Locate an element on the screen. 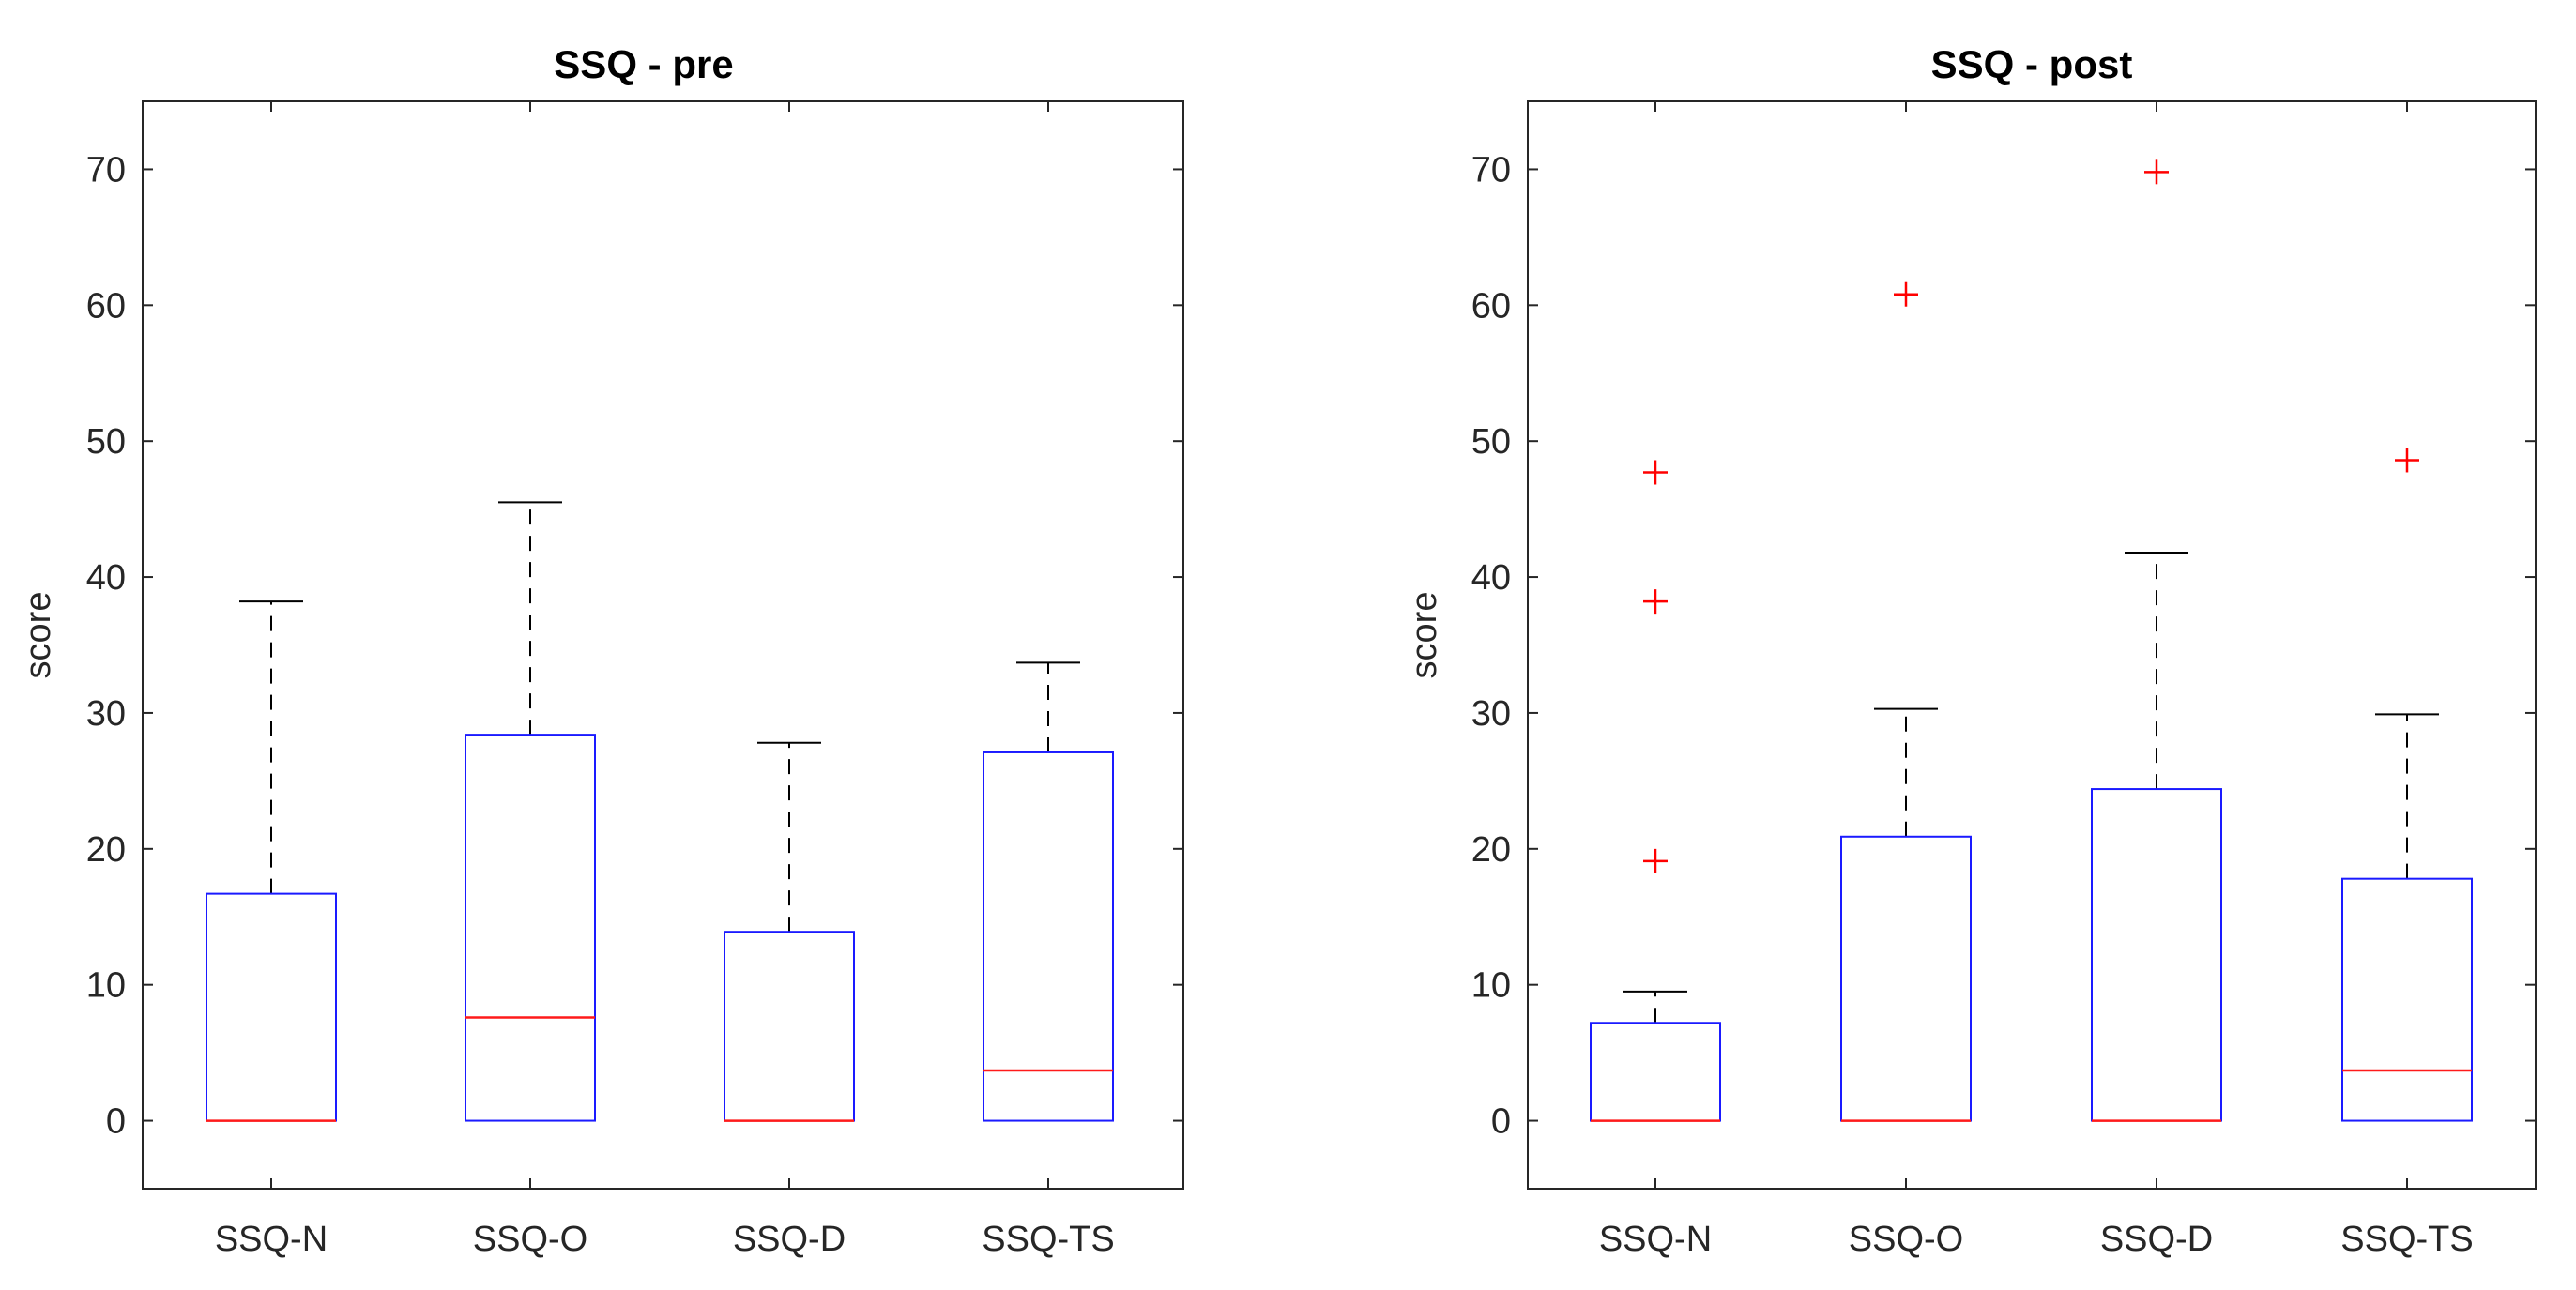 This screenshot has height=1290, width=2576. y-axis-label-pre: score is located at coordinates (38, 635).